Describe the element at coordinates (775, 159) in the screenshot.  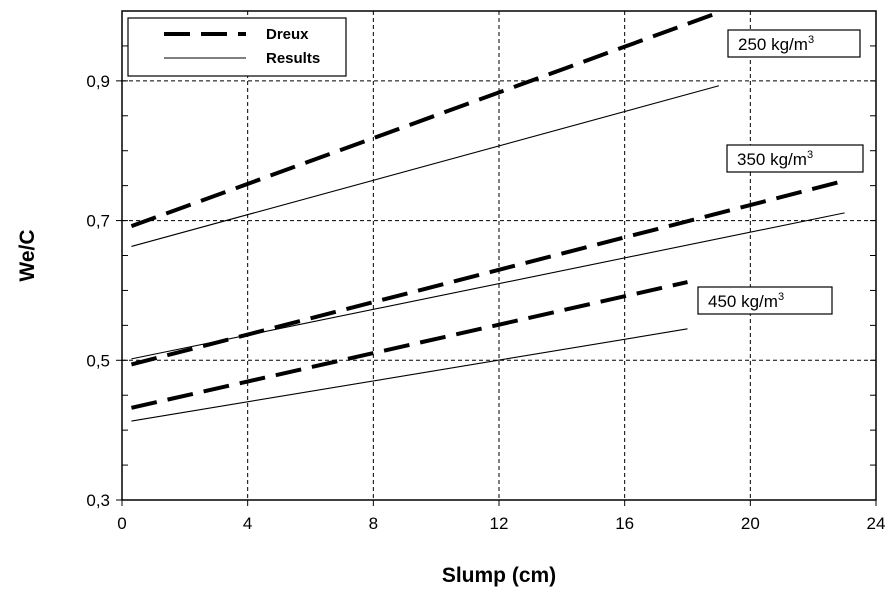
I see `group-label: 350 kg/m3` at that location.